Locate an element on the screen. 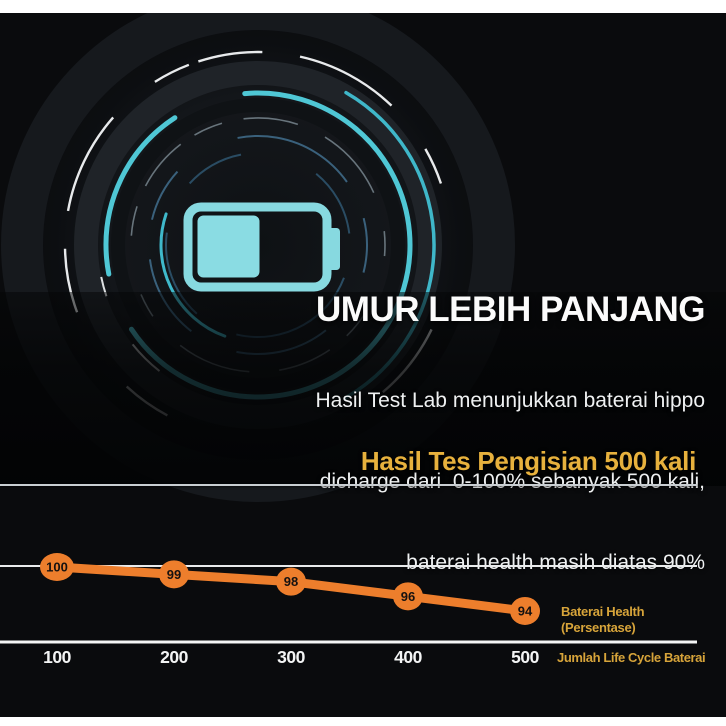 The width and height of the screenshot is (726, 726). page-title: UMUR LEBIH PANJANG is located at coordinates (510, 309).